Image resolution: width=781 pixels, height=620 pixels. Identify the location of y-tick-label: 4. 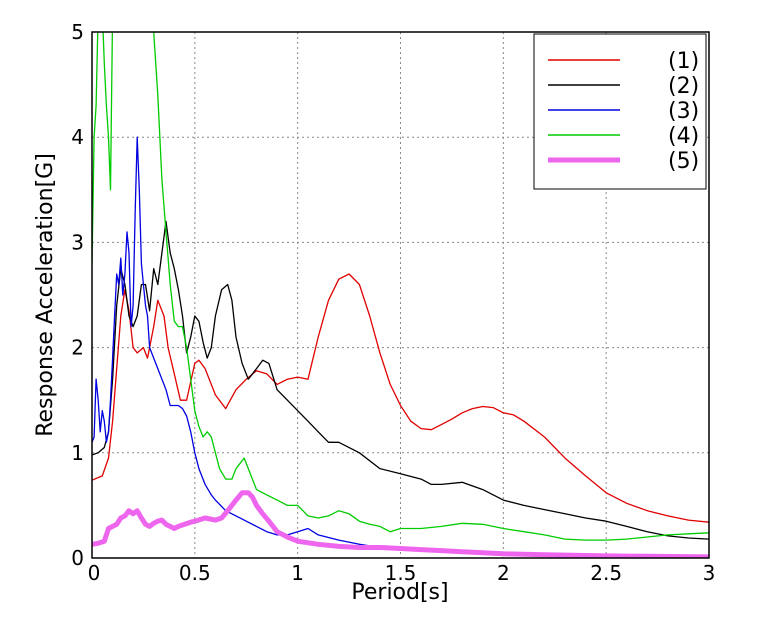
(77, 137).